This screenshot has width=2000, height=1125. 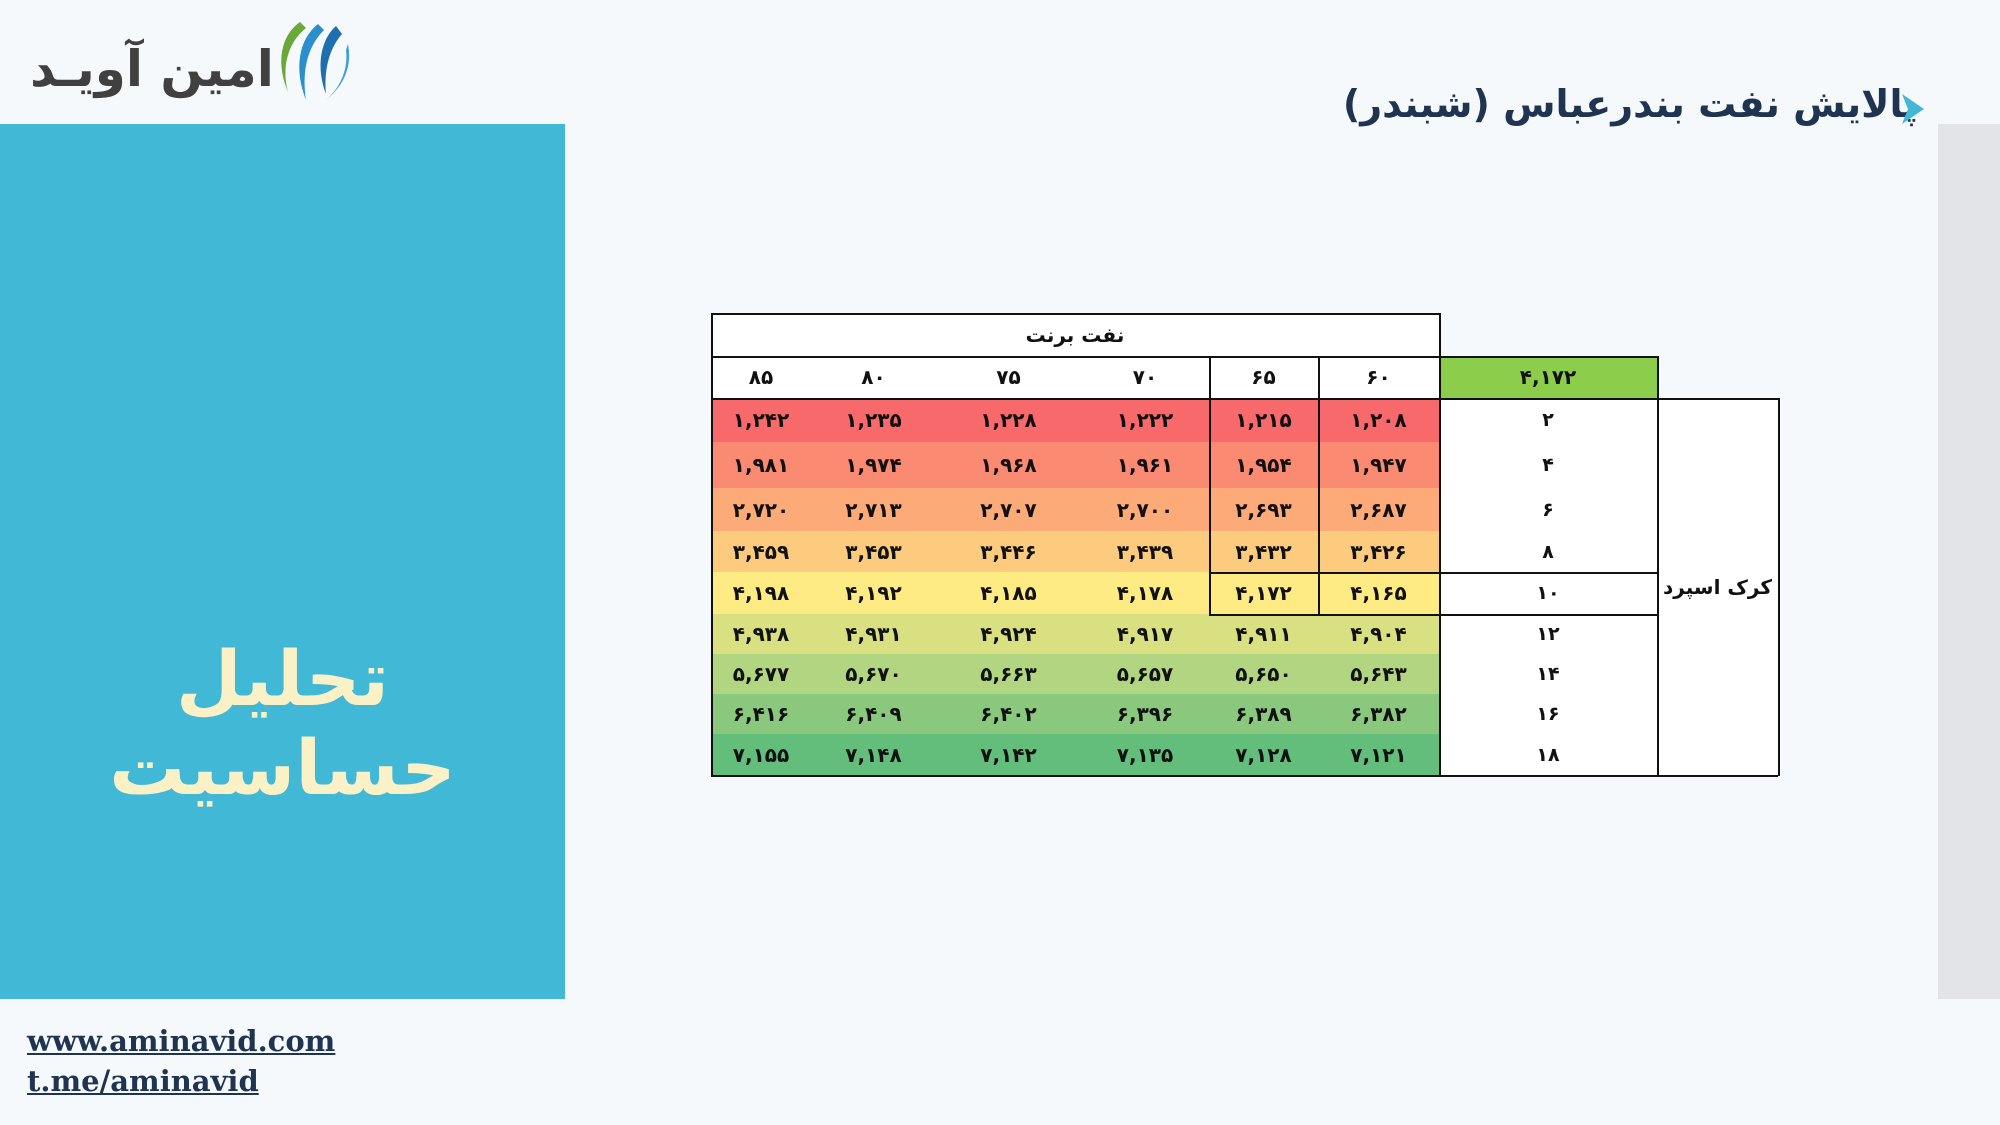 I want to click on section-title: تحلیل حساسیت, so click(x=282, y=723).